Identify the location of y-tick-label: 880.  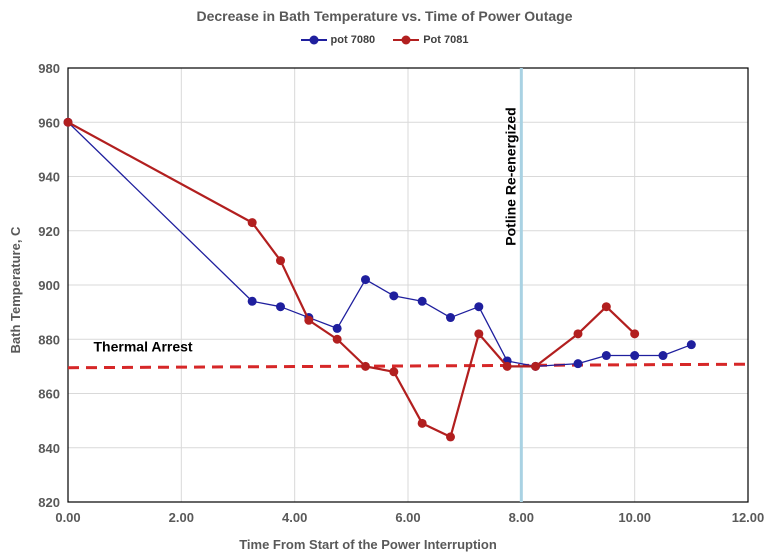
(49, 339).